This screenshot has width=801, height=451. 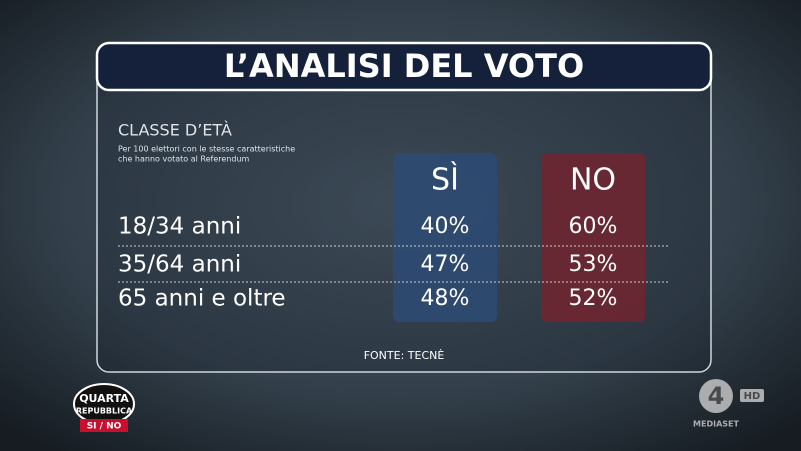 What do you see at coordinates (752, 396) in the screenshot?
I see `channel-quality: HD` at bounding box center [752, 396].